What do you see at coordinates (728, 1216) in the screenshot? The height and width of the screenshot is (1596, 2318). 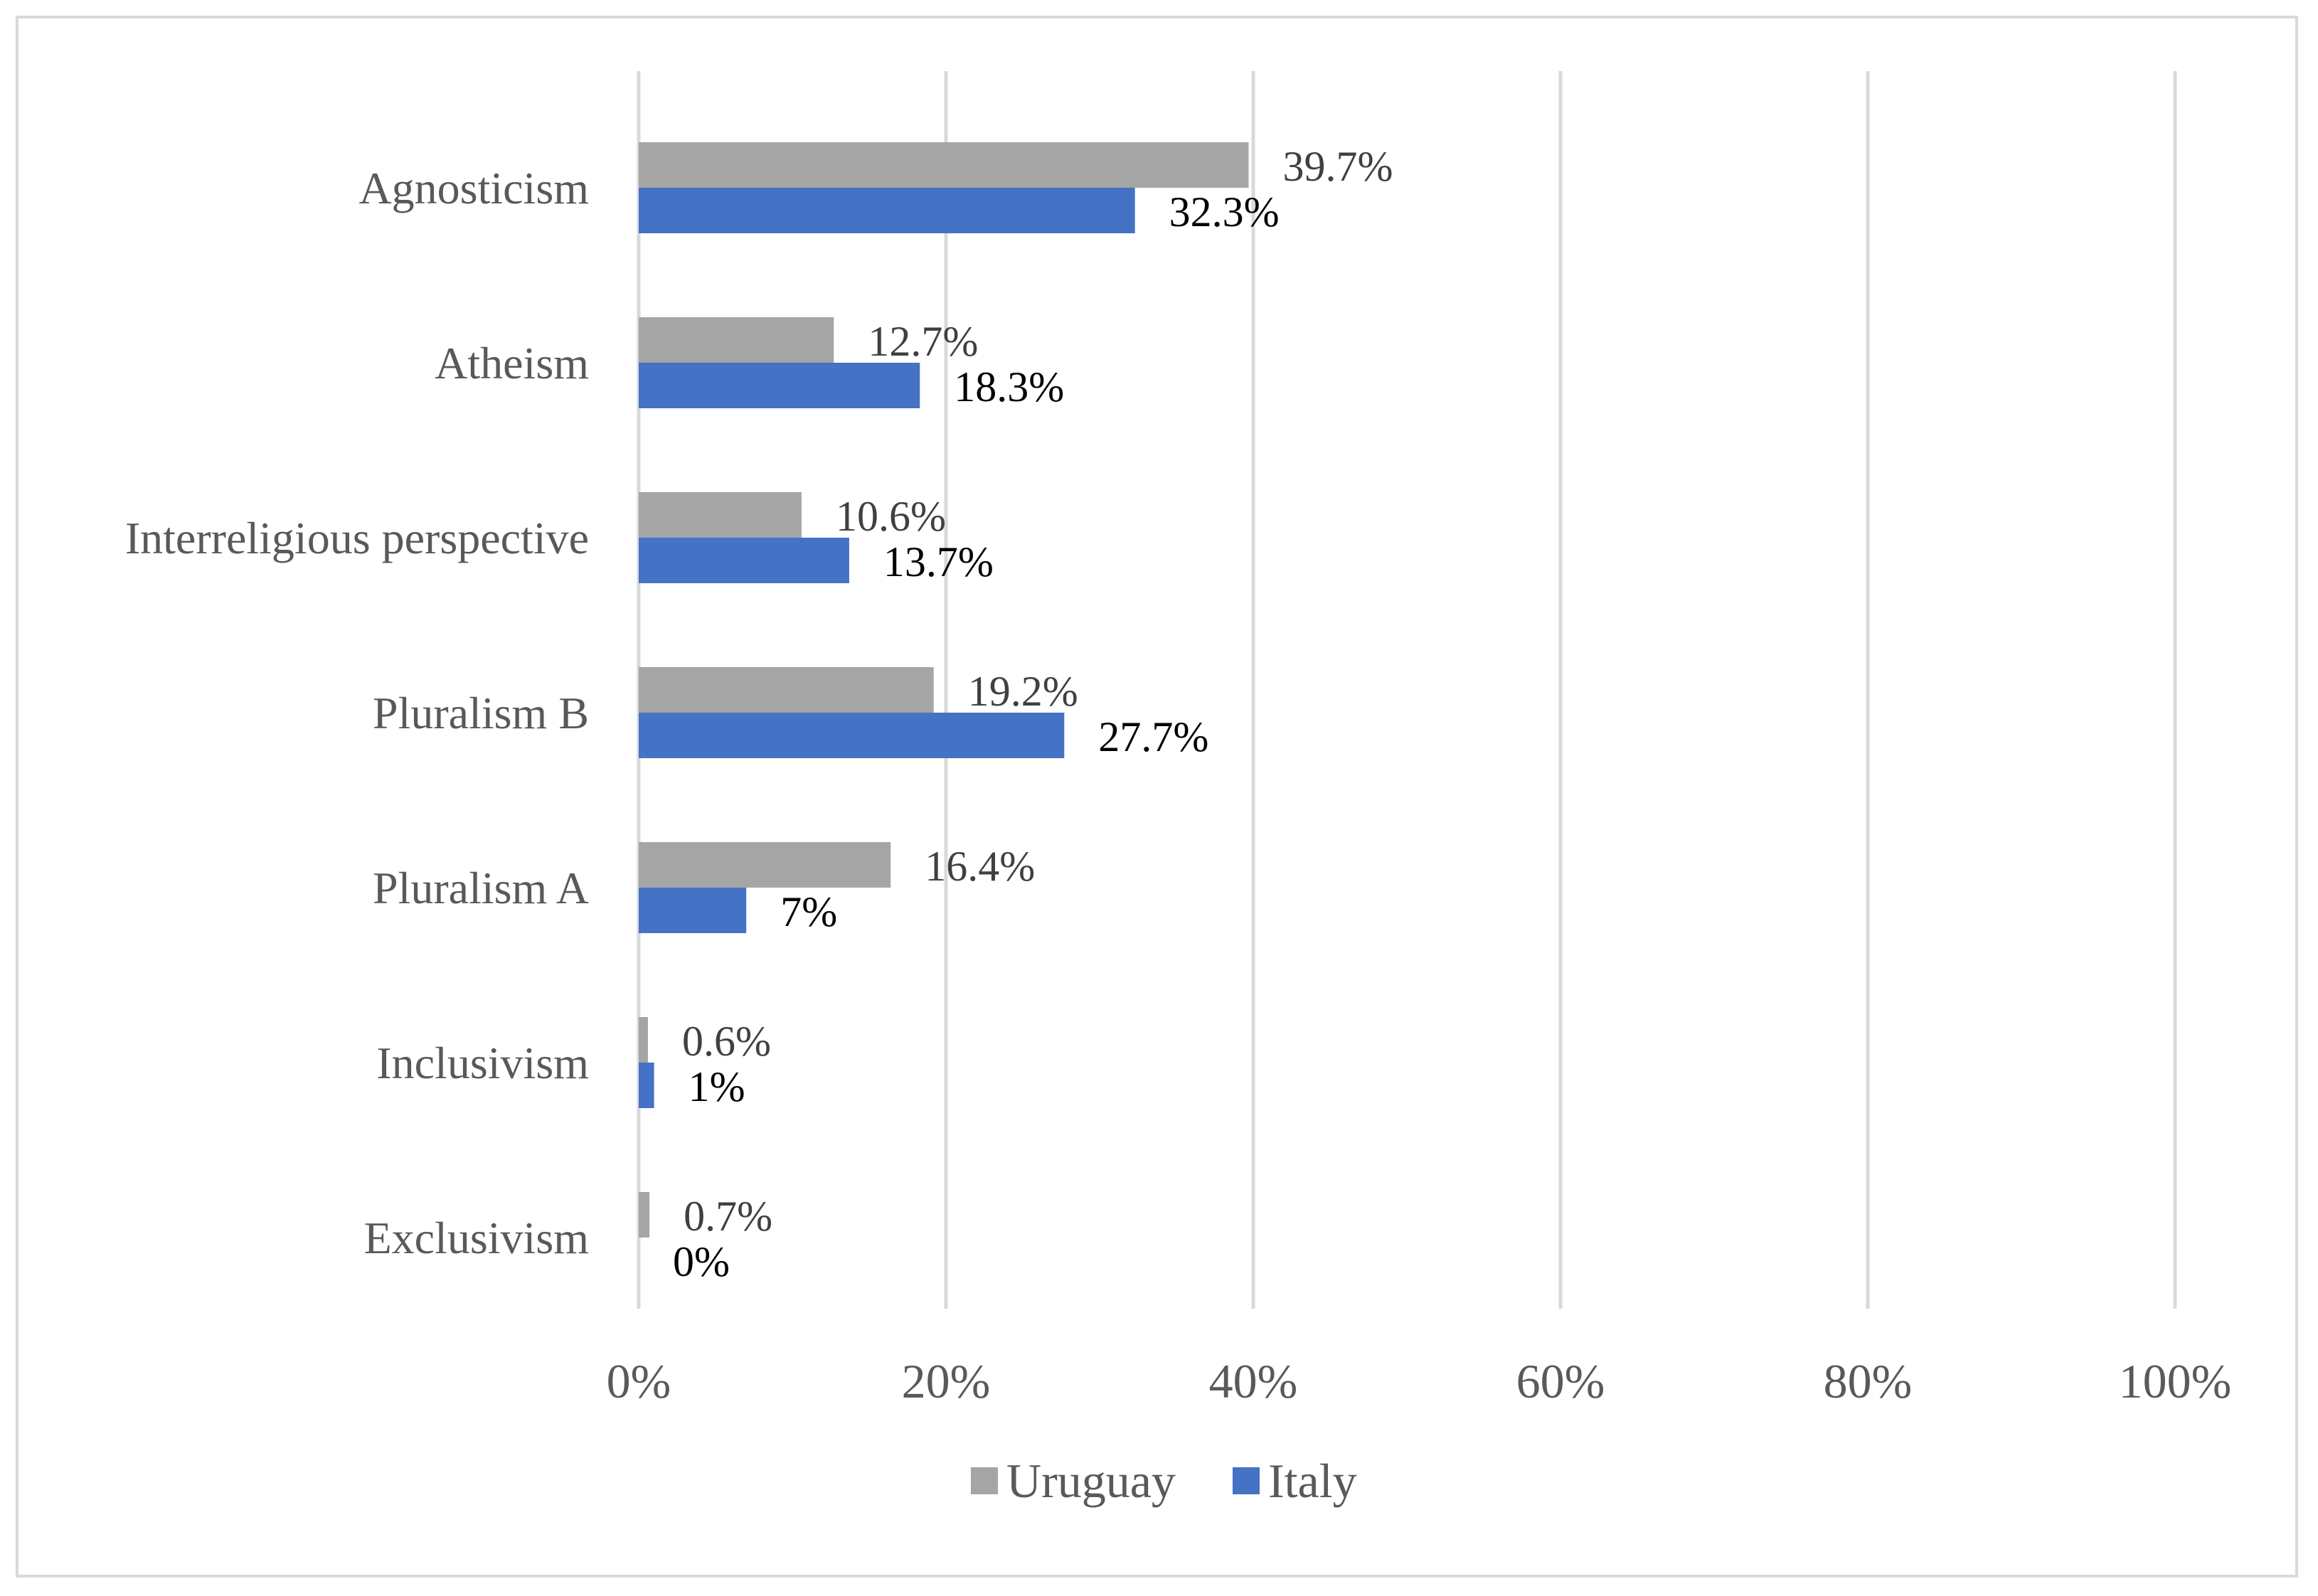 I see `data-label-uruguay: 0.7%` at bounding box center [728, 1216].